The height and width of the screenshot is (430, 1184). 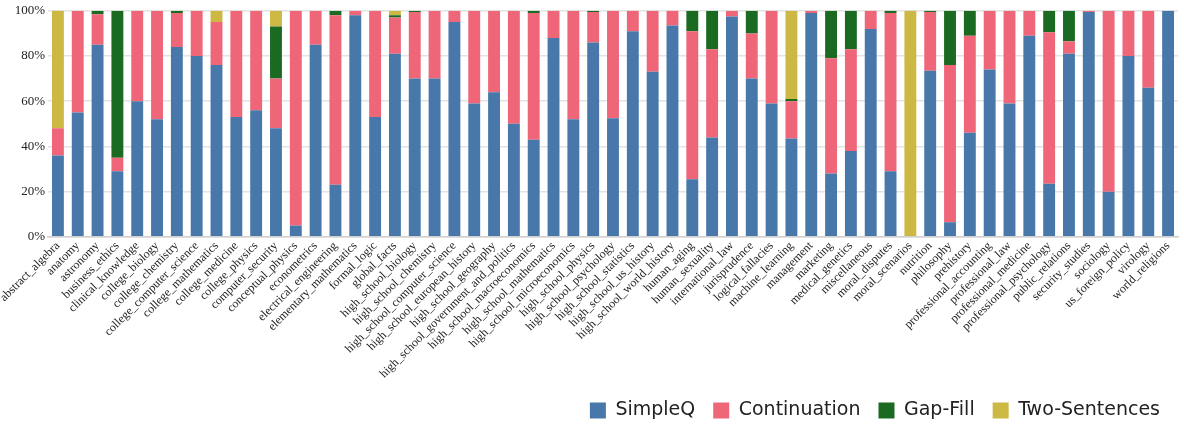 What do you see at coordinates (939, 408) in the screenshot?
I see `legend-label: Gap-Fill` at bounding box center [939, 408].